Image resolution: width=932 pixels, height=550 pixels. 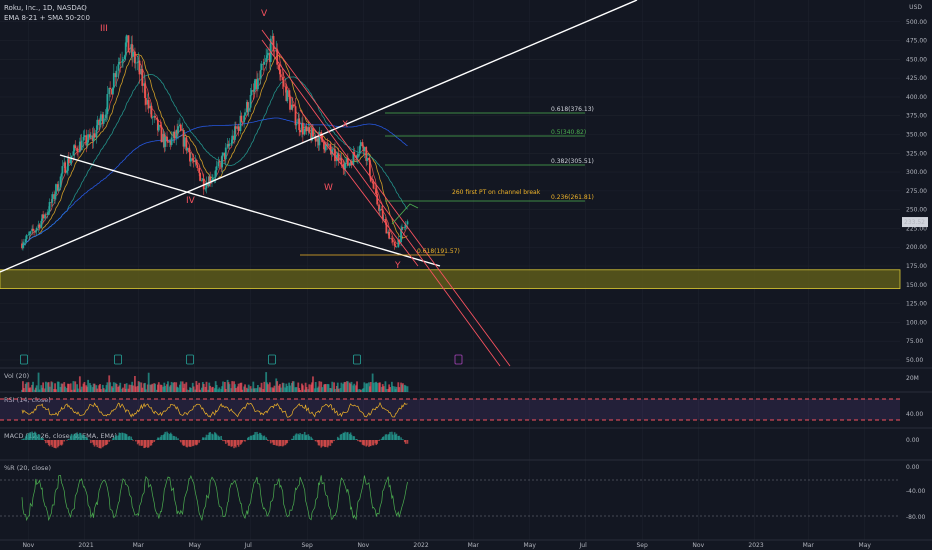 I want to click on channel-break-note: 260 first PT on channel break, so click(x=496, y=192).